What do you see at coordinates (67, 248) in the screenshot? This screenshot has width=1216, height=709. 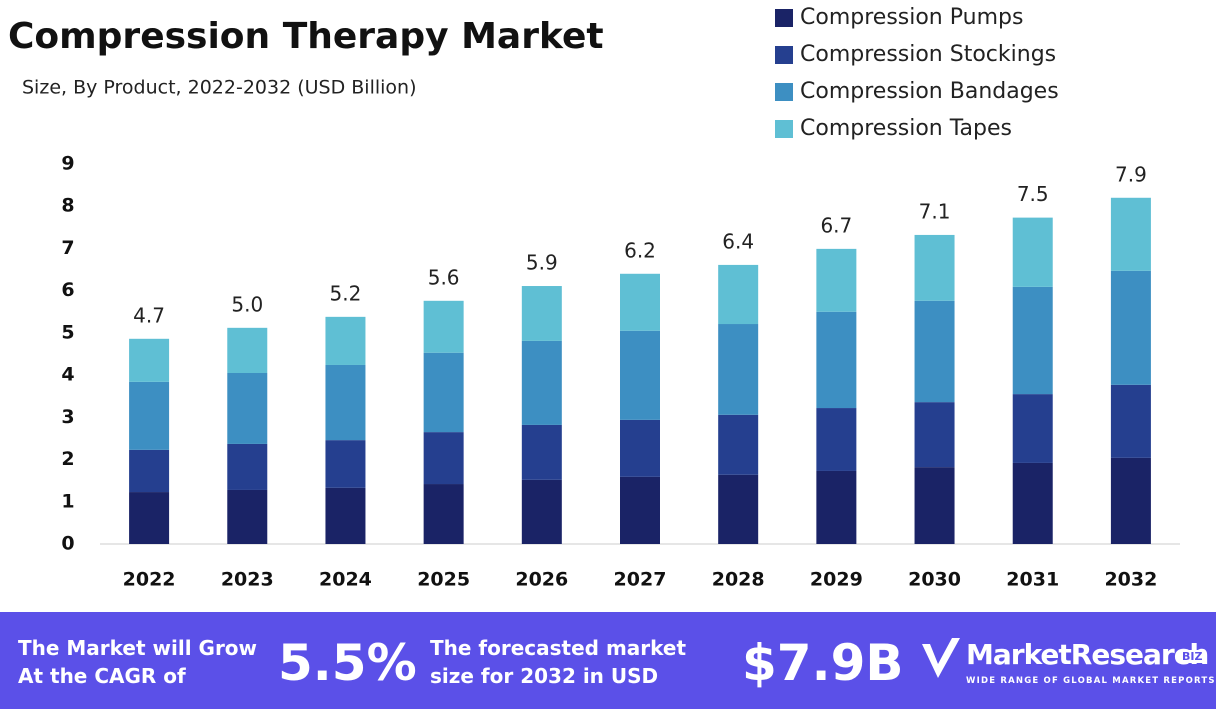 I see `y-tick-label: 7` at bounding box center [67, 248].